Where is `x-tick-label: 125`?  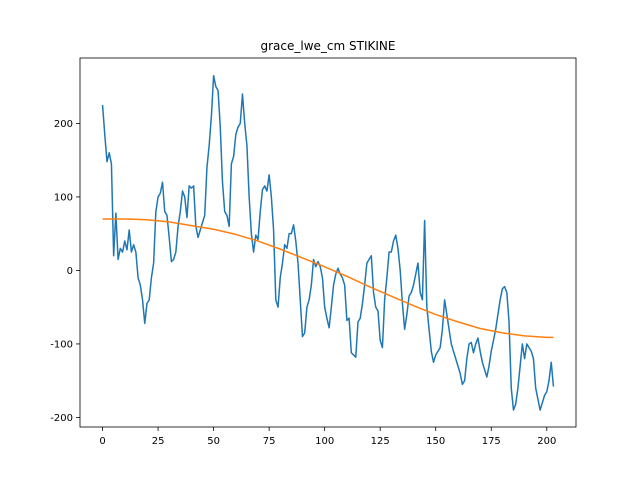 x-tick-label: 125 is located at coordinates (380, 441).